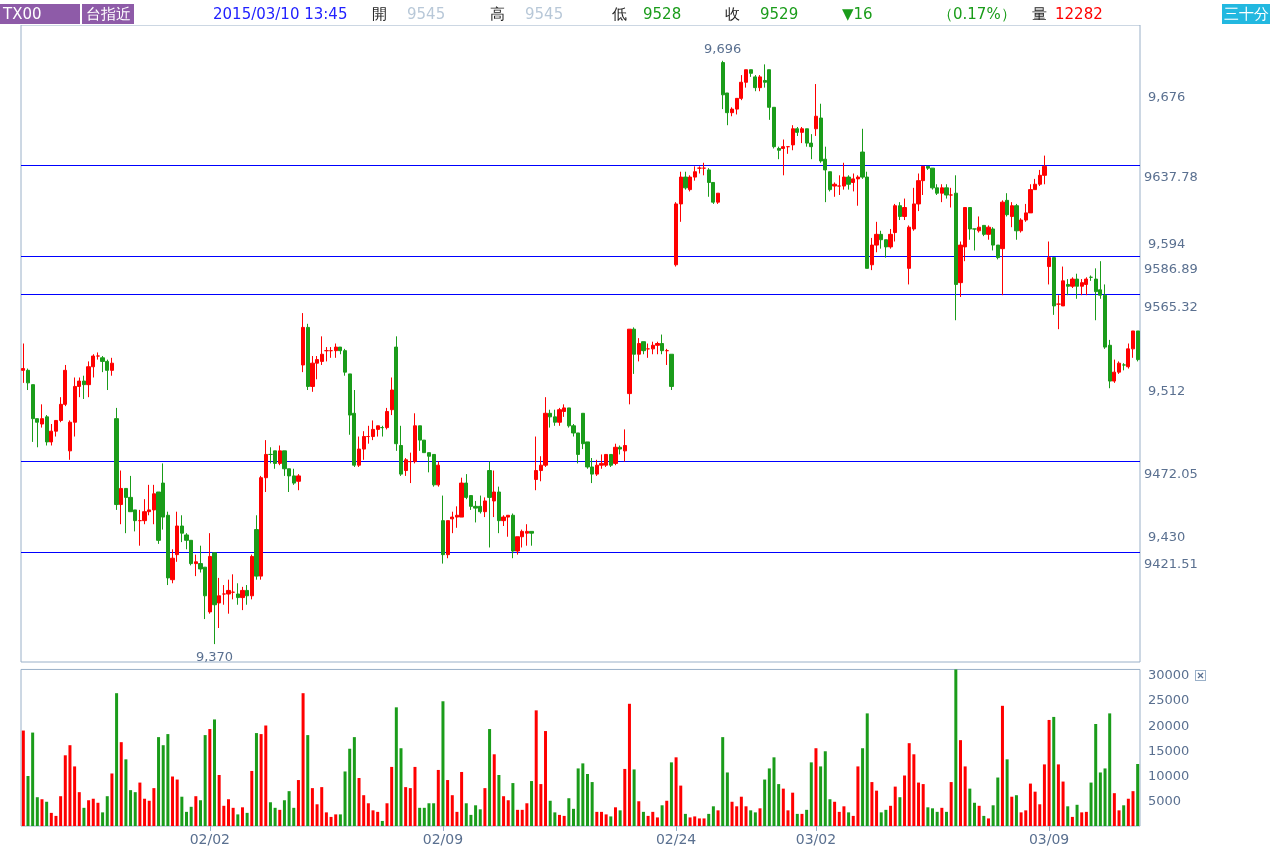 This screenshot has height=851, width=1273. What do you see at coordinates (779, 14) in the screenshot?
I see `text: 9529` at bounding box center [779, 14].